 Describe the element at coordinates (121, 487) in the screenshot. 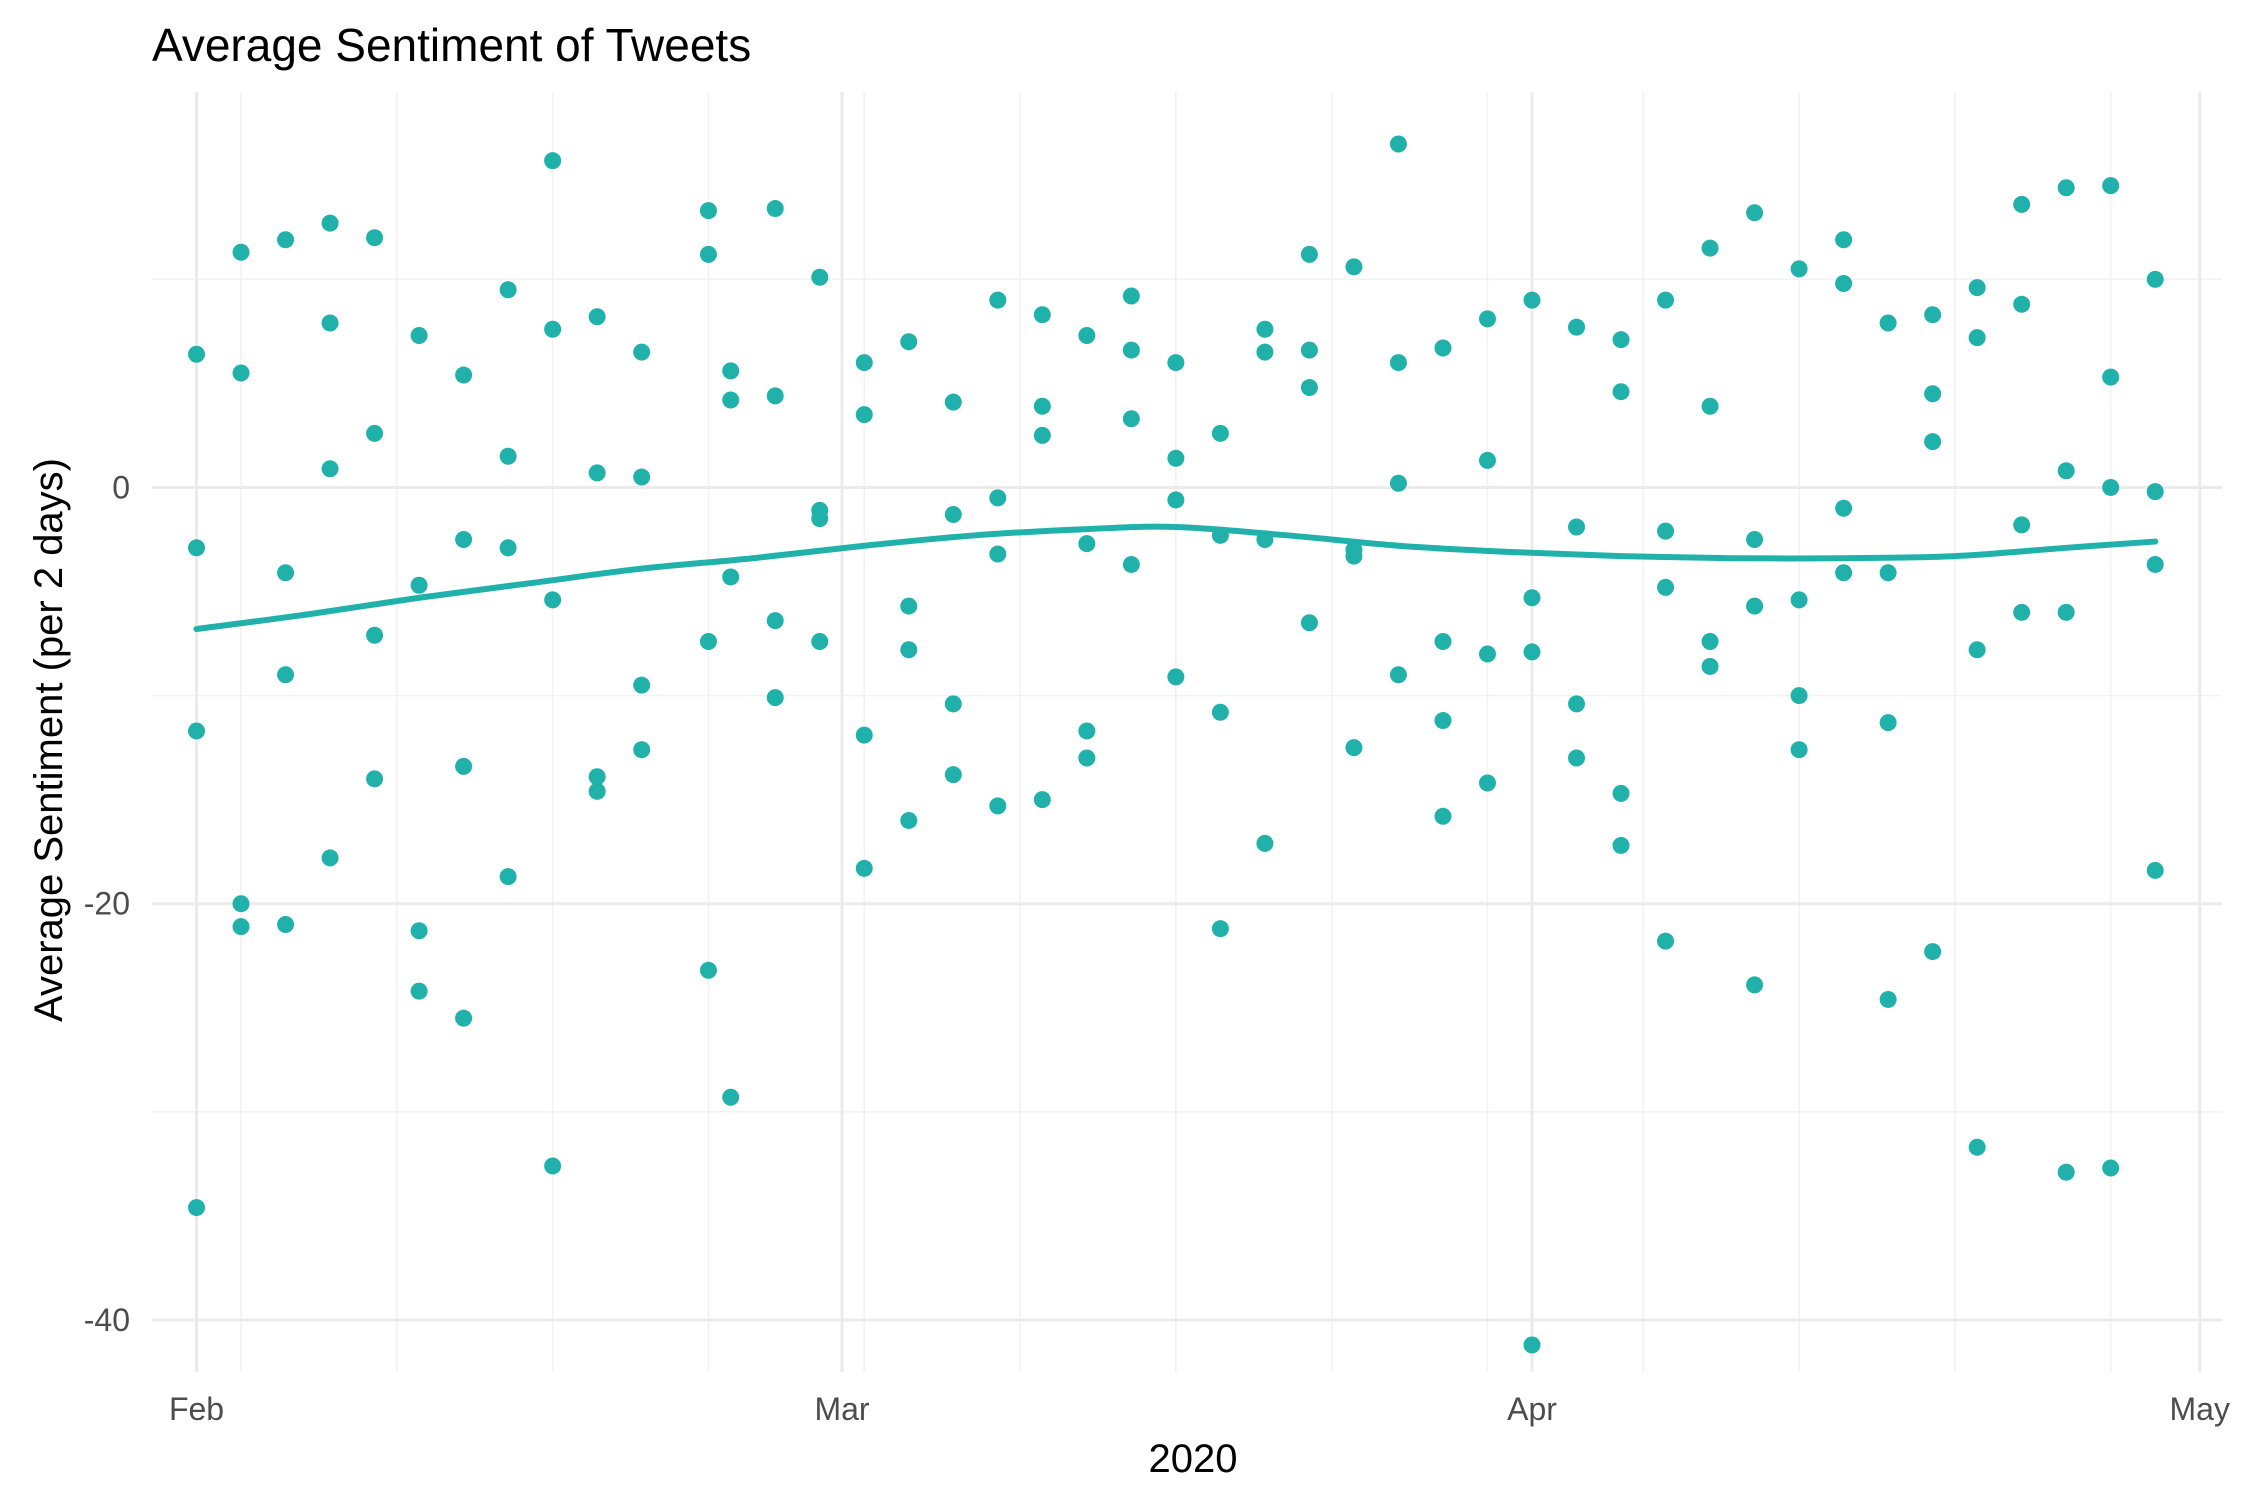

I see `y-tick-label: 0` at that location.